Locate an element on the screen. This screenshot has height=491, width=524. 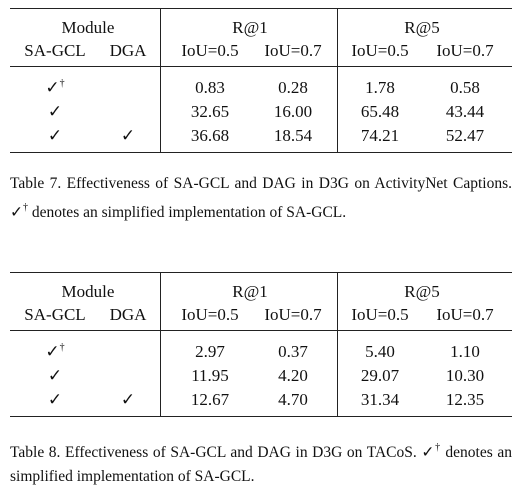
value-cell: 12.35 is located at coordinates (465, 399).